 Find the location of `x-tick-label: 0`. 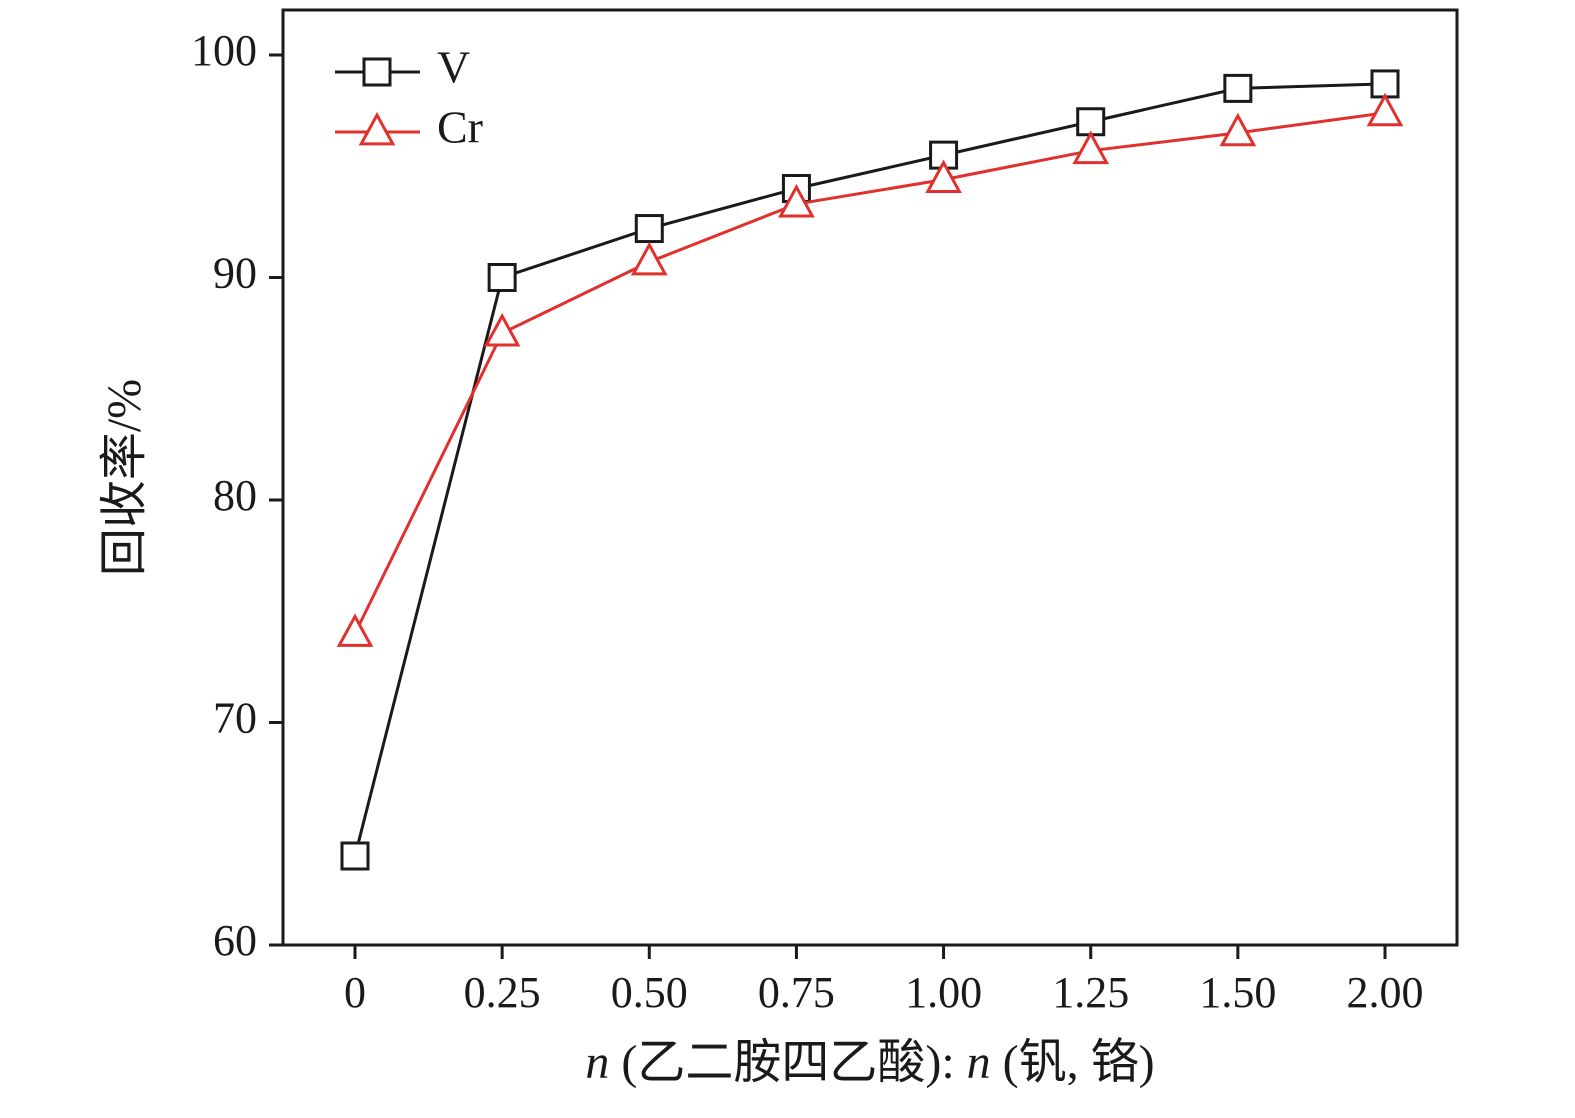

x-tick-label: 0 is located at coordinates (355, 992).